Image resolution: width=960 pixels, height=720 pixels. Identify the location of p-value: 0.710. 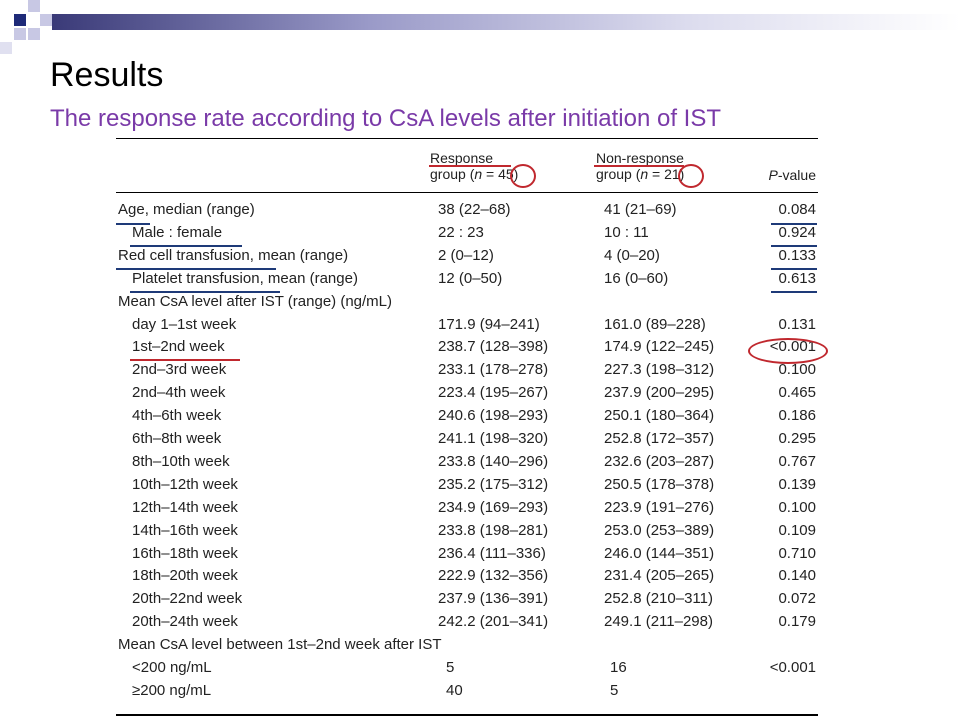
(797, 553).